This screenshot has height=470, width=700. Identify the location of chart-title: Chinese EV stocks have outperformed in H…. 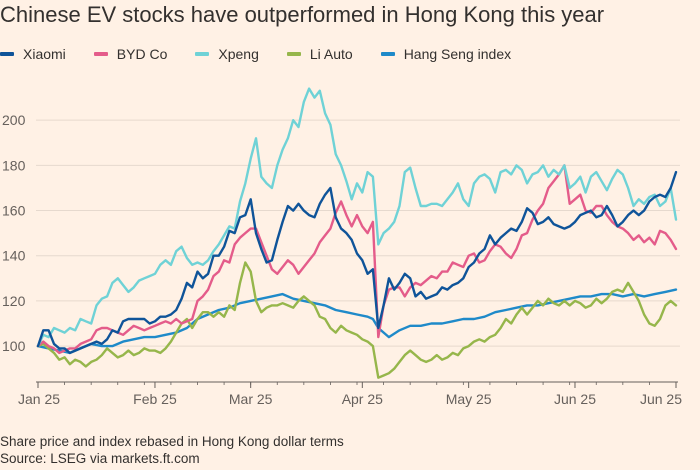
(302, 14).